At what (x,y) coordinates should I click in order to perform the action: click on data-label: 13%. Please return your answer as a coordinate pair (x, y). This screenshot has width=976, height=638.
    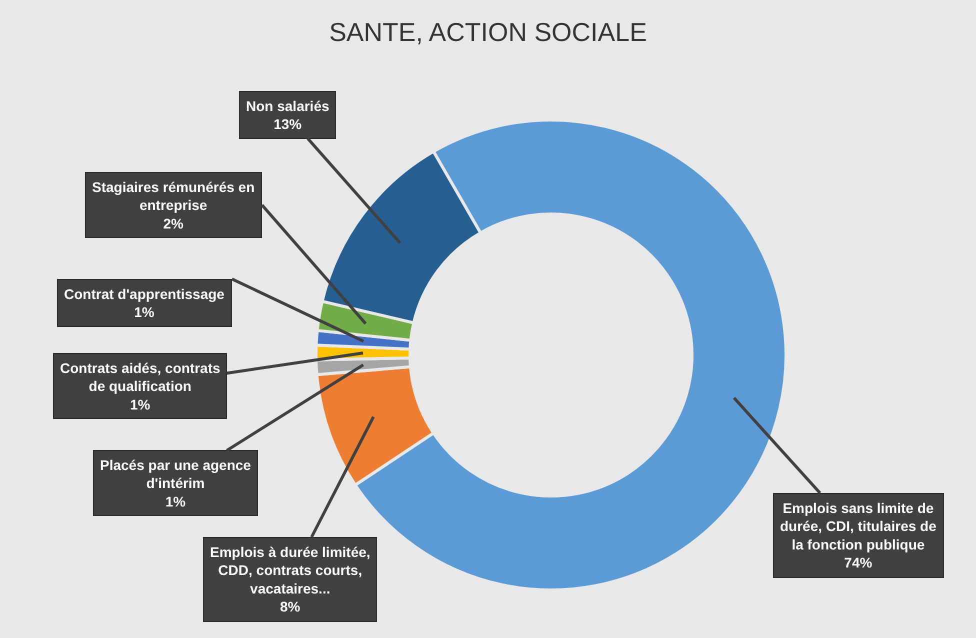
    Looking at the image, I should click on (288, 124).